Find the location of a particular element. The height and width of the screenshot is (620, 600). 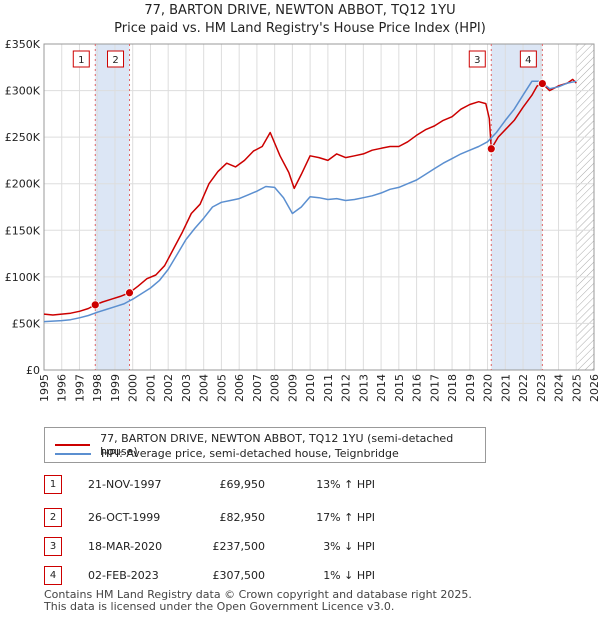

x-tick-label: 2023 is located at coordinates (541, 388).